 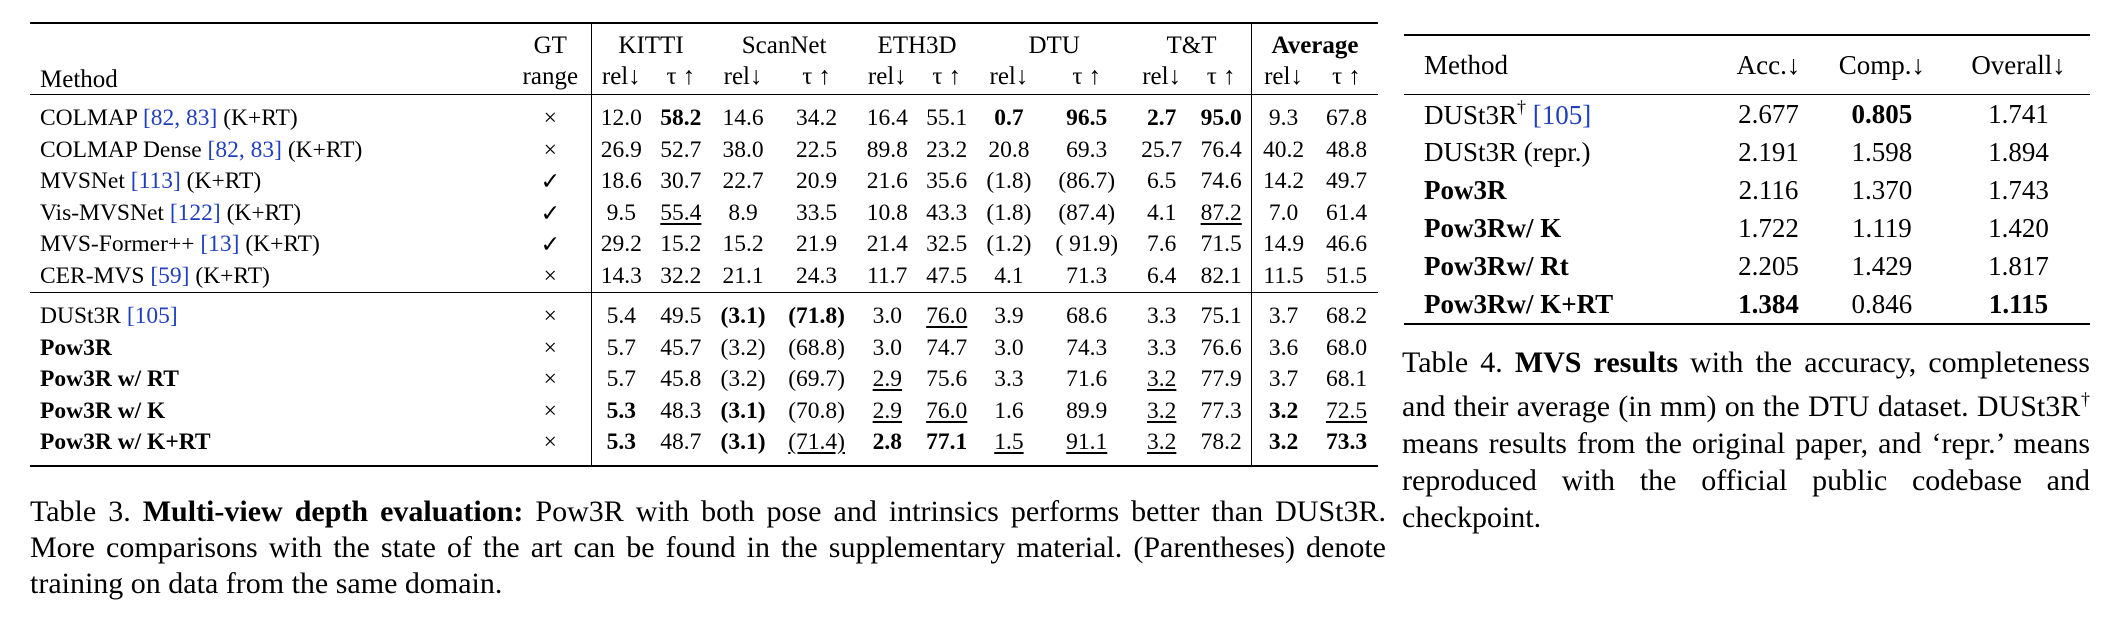 I want to click on value: 55.1, so click(x=947, y=118).